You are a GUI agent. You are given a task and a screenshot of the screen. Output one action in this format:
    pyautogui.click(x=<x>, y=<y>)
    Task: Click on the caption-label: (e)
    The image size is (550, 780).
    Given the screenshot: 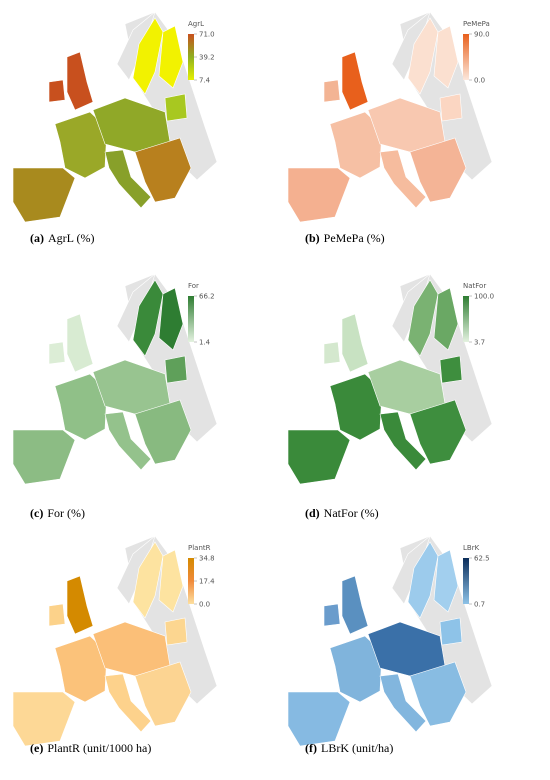 What is the action you would take?
    pyautogui.click(x=36, y=748)
    